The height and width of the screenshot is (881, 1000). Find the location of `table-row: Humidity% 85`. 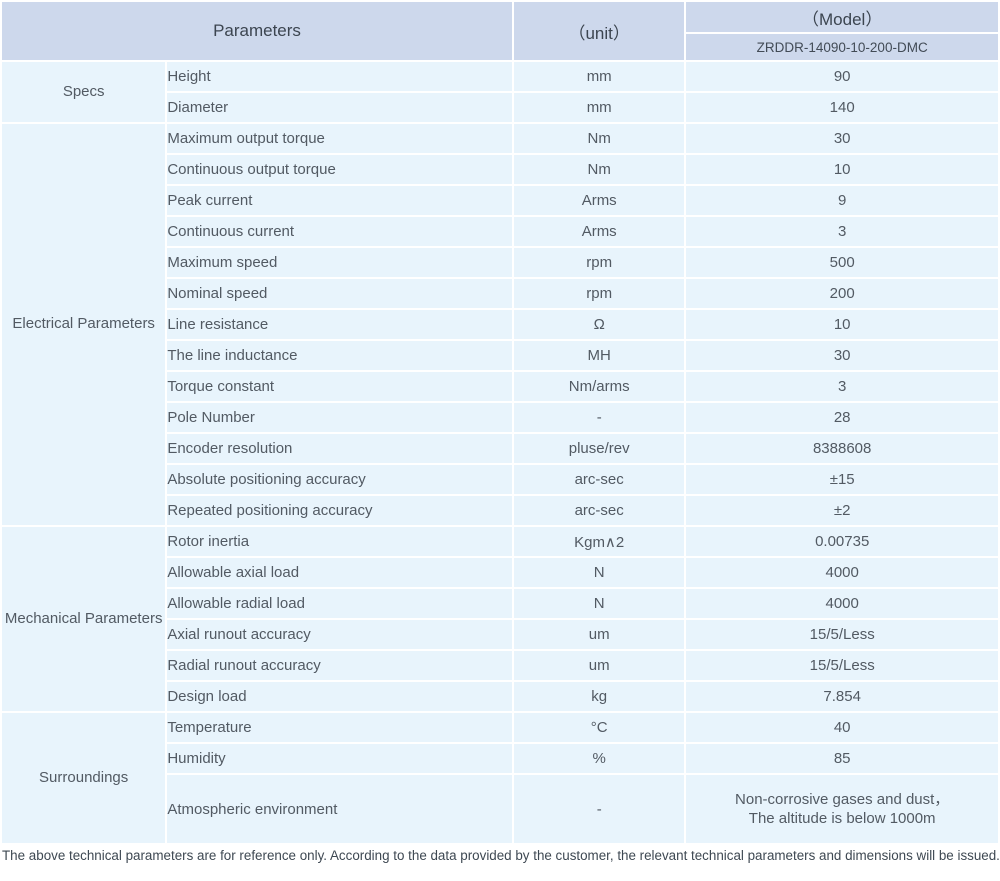

table-row: Humidity% 85 is located at coordinates (500, 758).